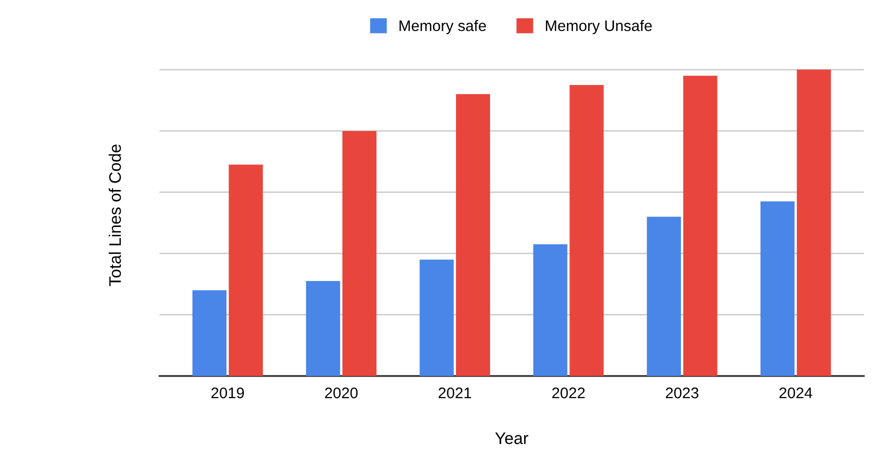 This screenshot has height=453, width=886. I want to click on x-tick-label: 2022, so click(568, 393).